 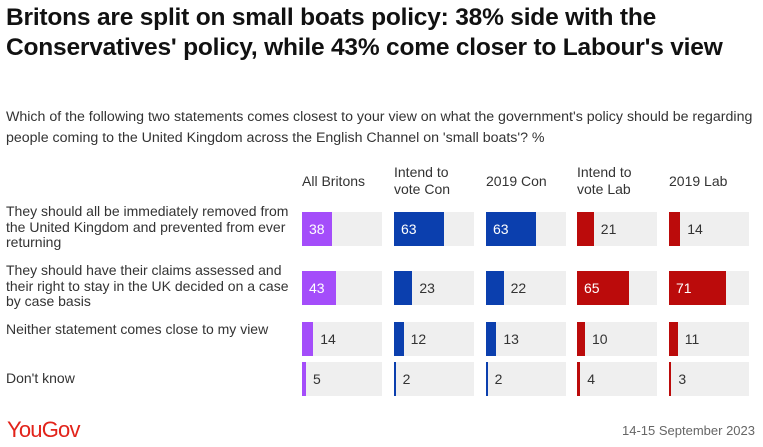 What do you see at coordinates (617, 339) in the screenshot?
I see `bar-track: 10` at bounding box center [617, 339].